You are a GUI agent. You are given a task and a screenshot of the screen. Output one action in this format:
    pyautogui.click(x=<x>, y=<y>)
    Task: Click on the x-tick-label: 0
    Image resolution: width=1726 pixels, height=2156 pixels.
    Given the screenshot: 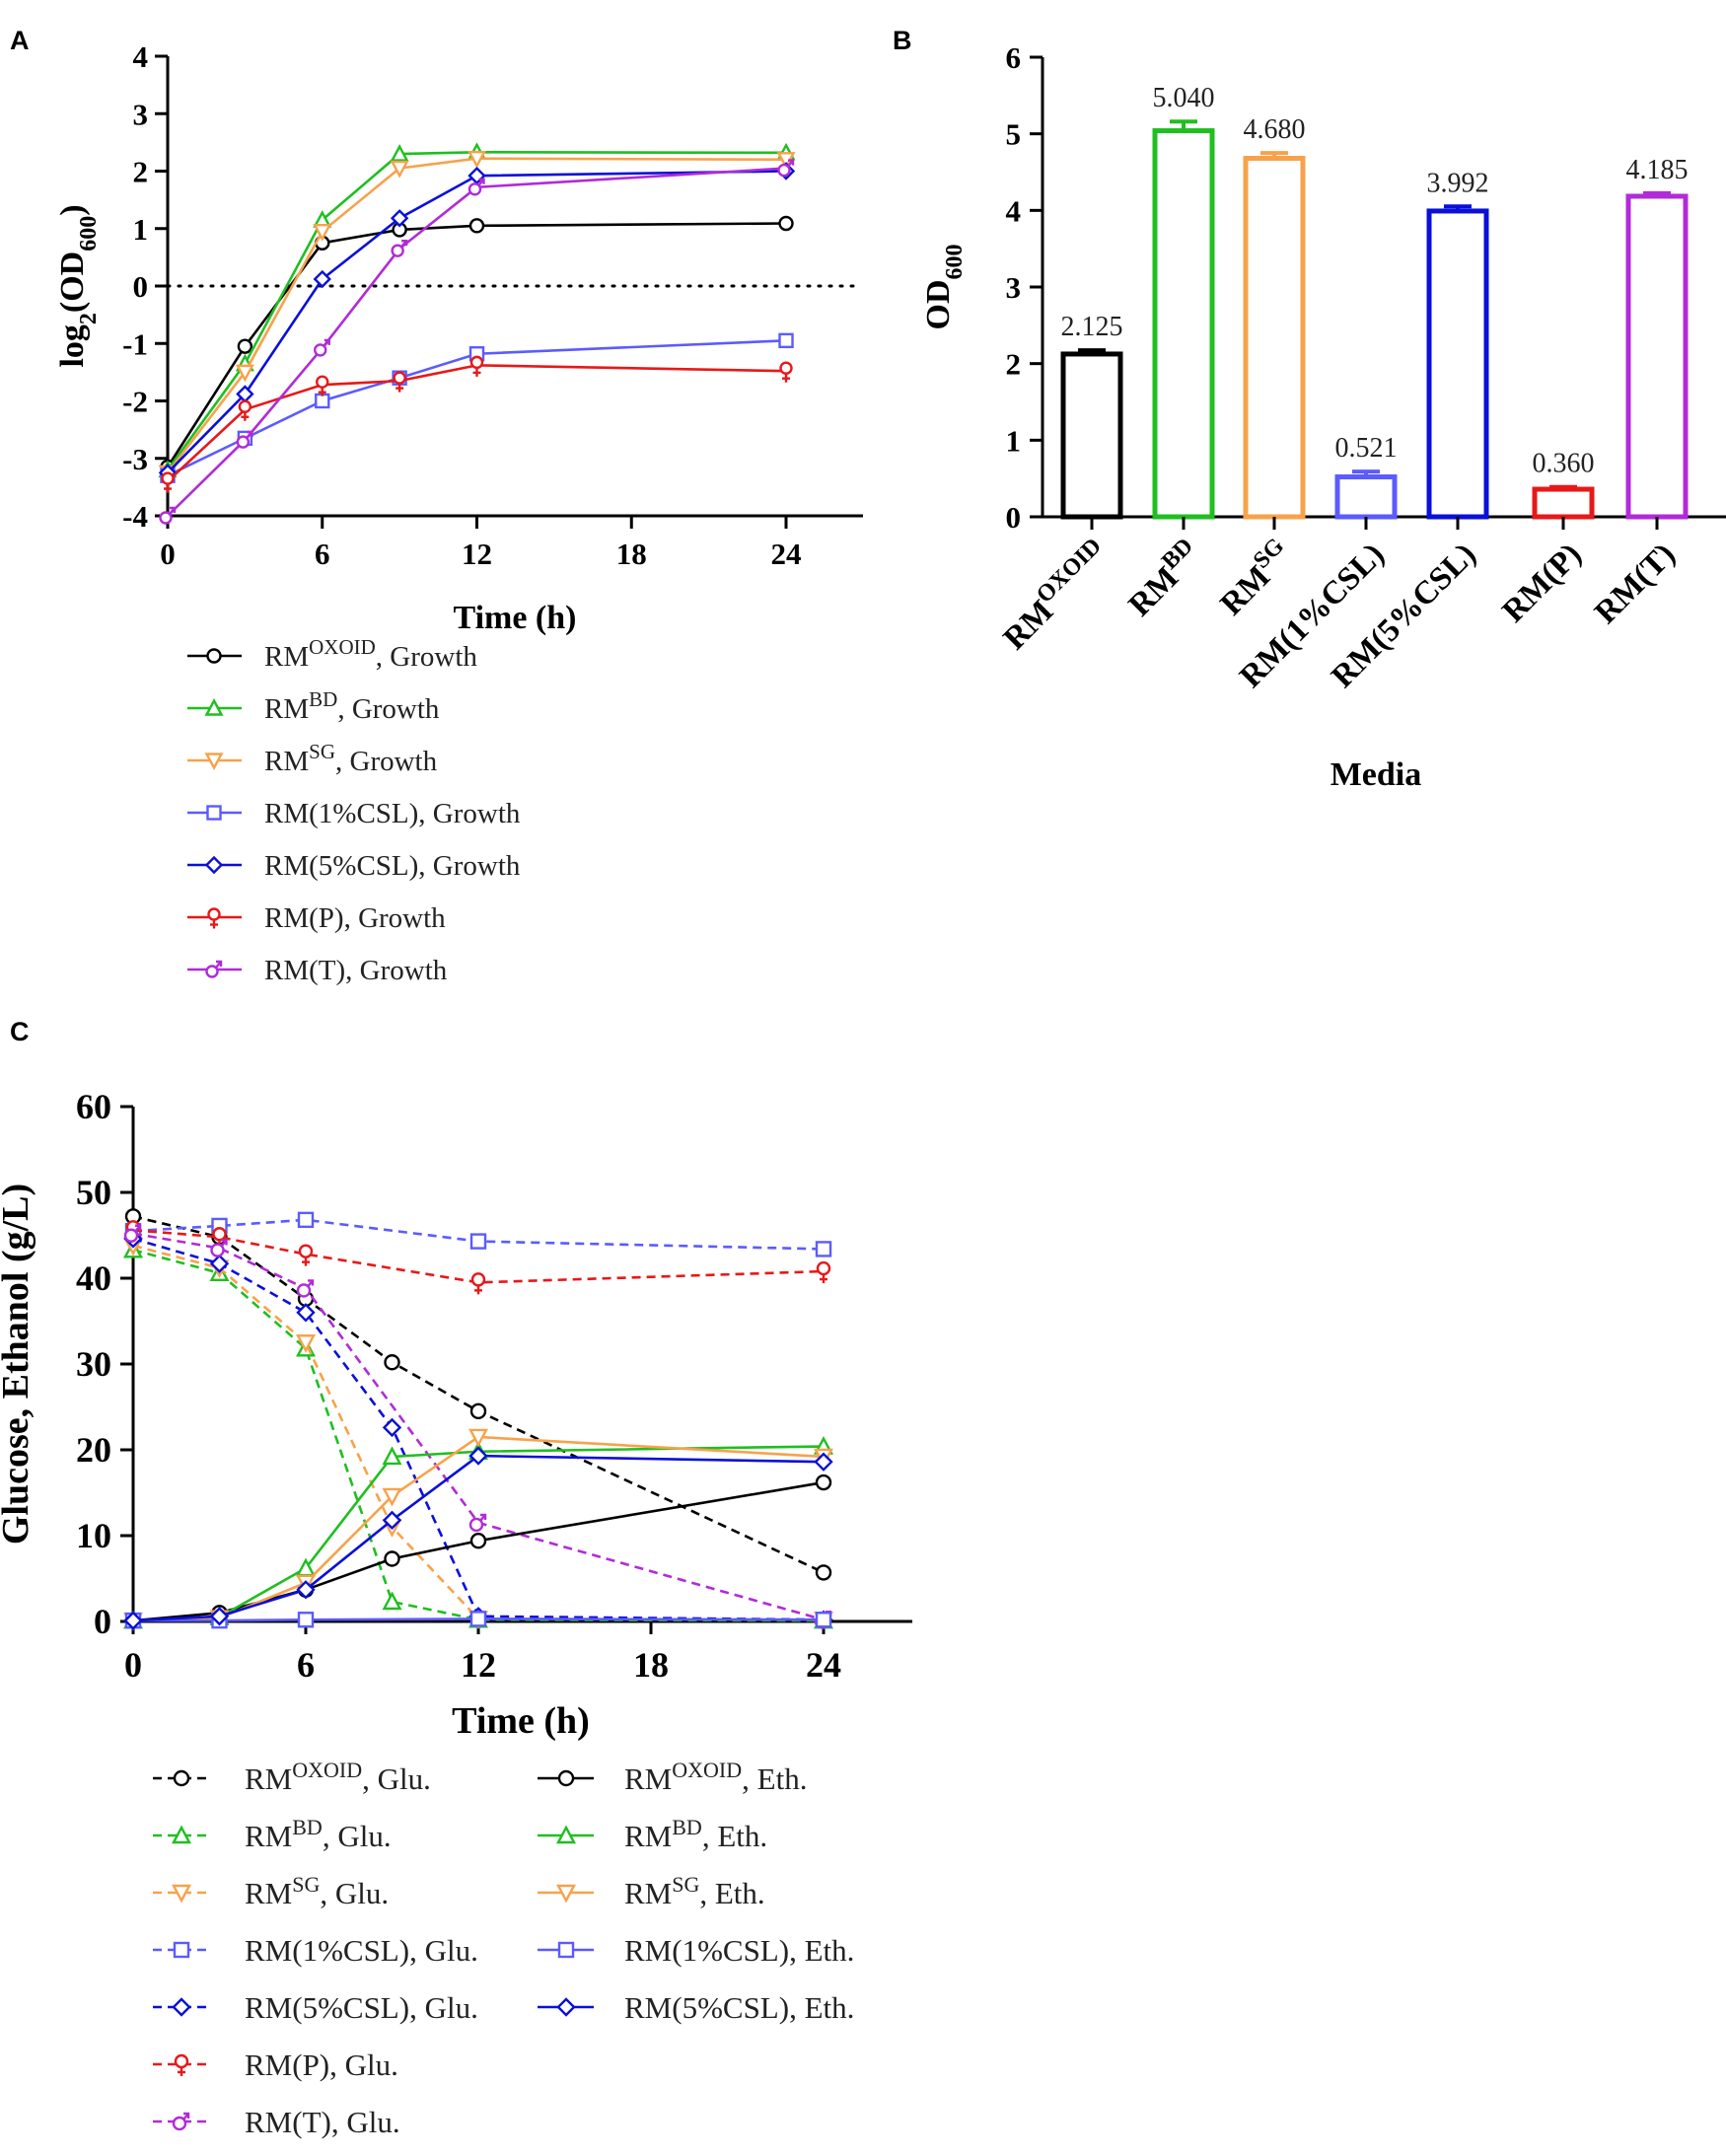 What is the action you would take?
    pyautogui.click(x=168, y=554)
    